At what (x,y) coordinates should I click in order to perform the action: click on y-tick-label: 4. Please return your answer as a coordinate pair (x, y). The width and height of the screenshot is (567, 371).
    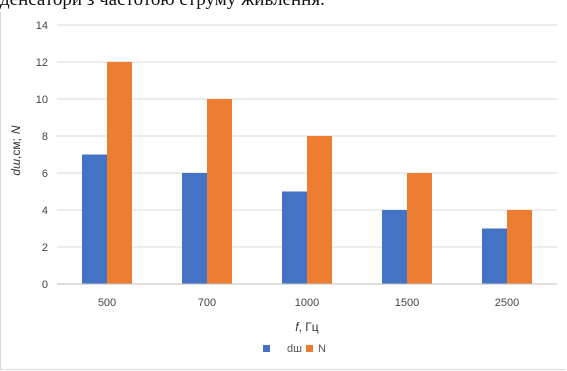
    Looking at the image, I should click on (45, 211).